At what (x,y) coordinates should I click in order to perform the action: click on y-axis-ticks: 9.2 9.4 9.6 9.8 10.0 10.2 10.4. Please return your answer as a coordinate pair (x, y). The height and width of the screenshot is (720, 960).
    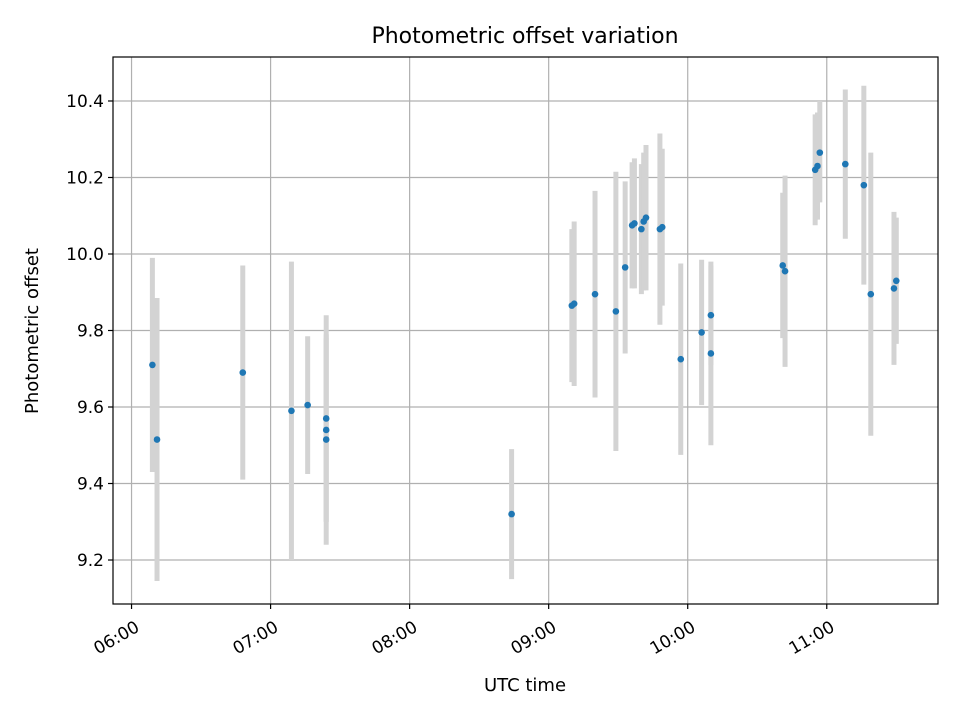
    Looking at the image, I should click on (89, 331).